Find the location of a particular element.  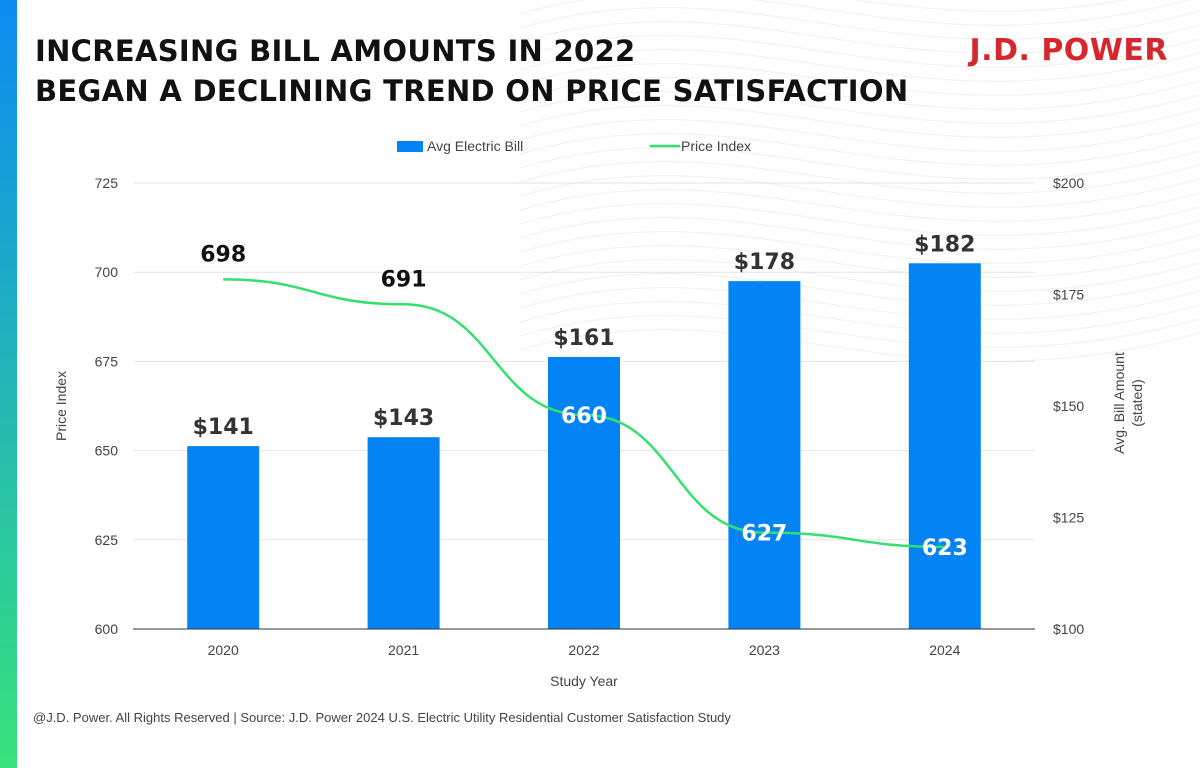

legend-bar-swatch is located at coordinates (410, 146).